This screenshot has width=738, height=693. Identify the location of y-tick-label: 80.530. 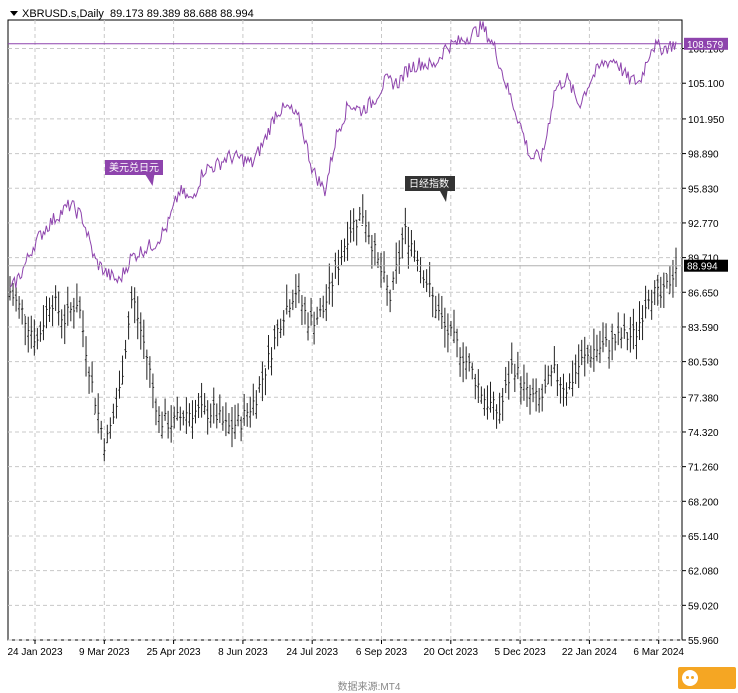
(703, 363).